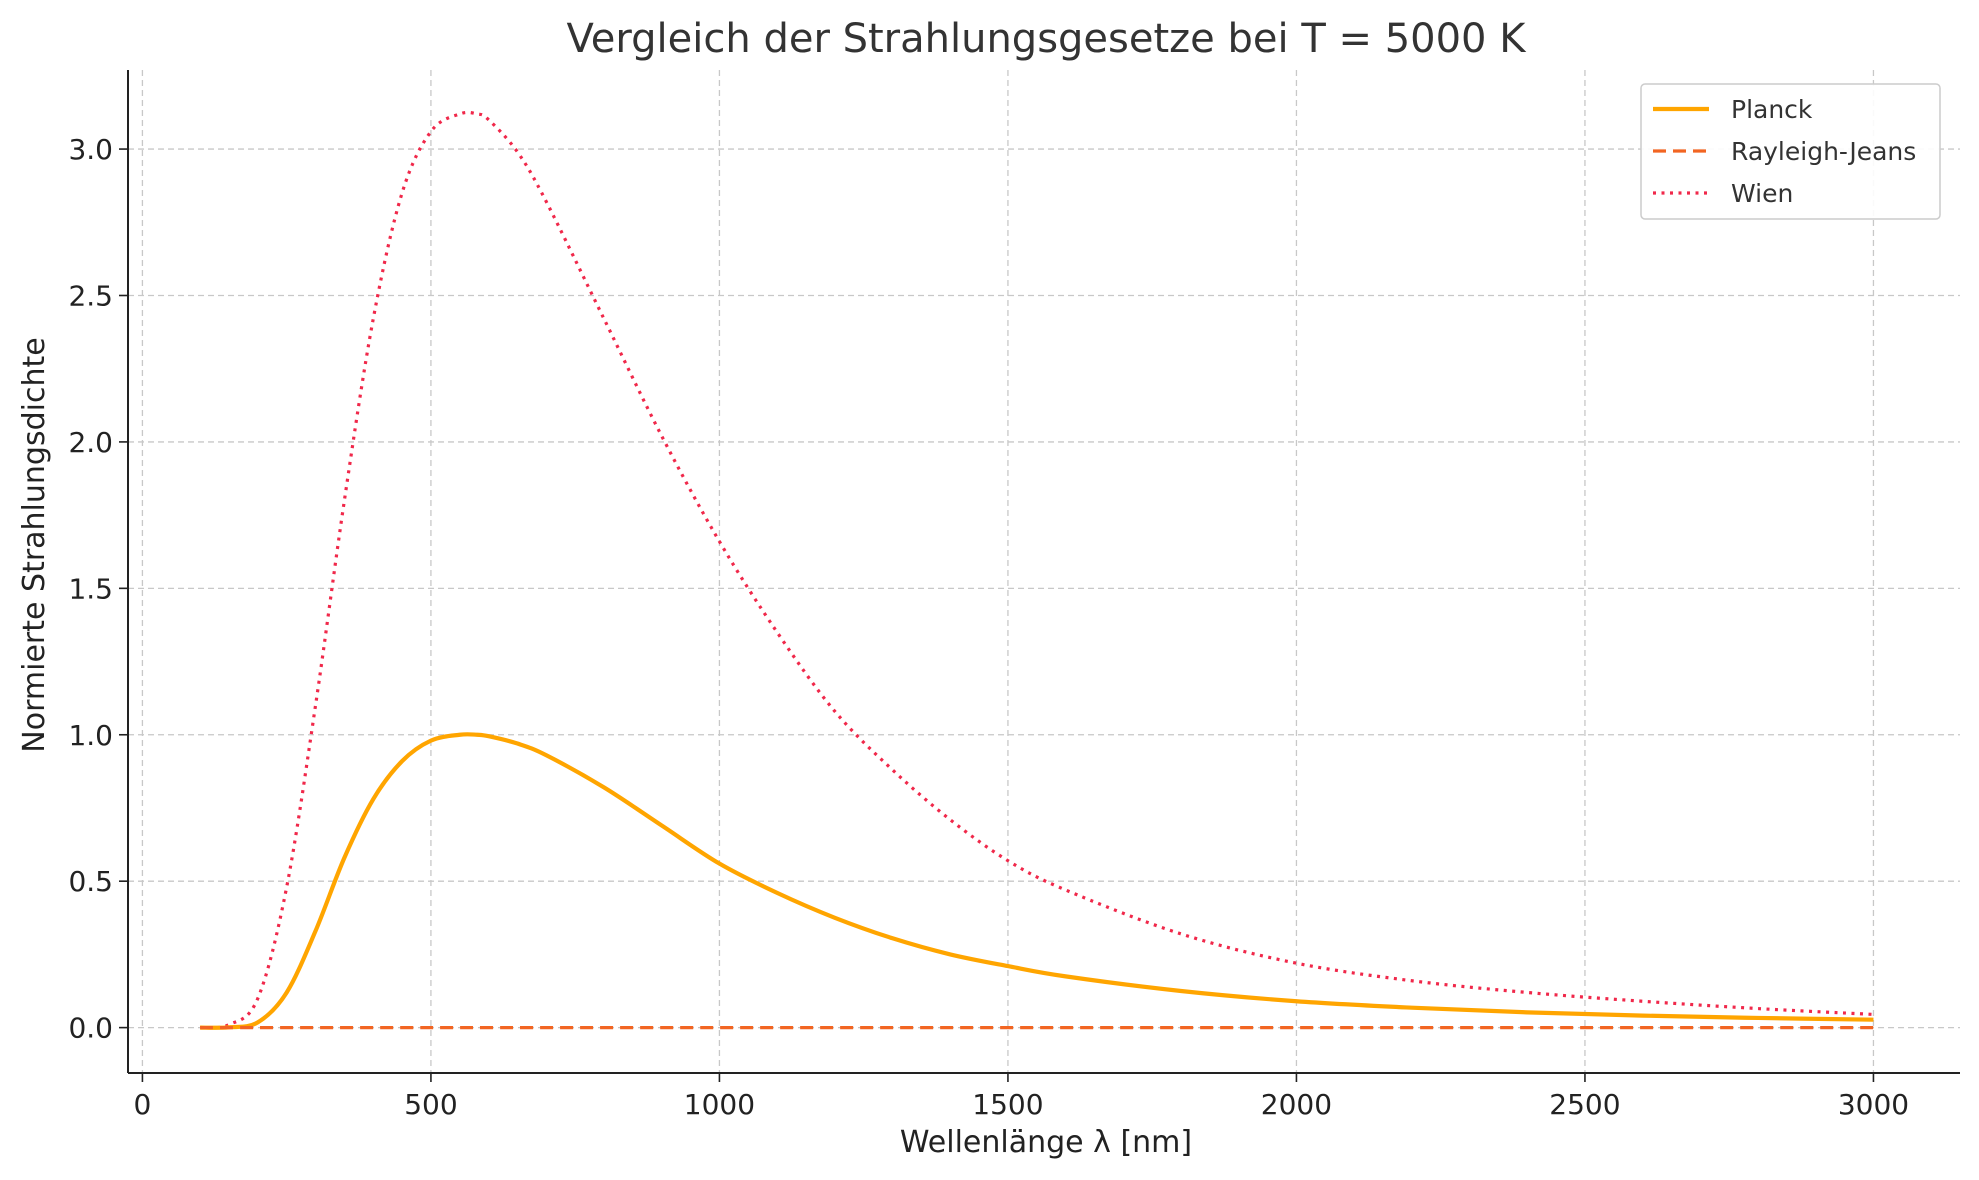 This screenshot has width=1979, height=1180. What do you see at coordinates (1772, 109) in the screenshot?
I see `legend-label: Planck` at bounding box center [1772, 109].